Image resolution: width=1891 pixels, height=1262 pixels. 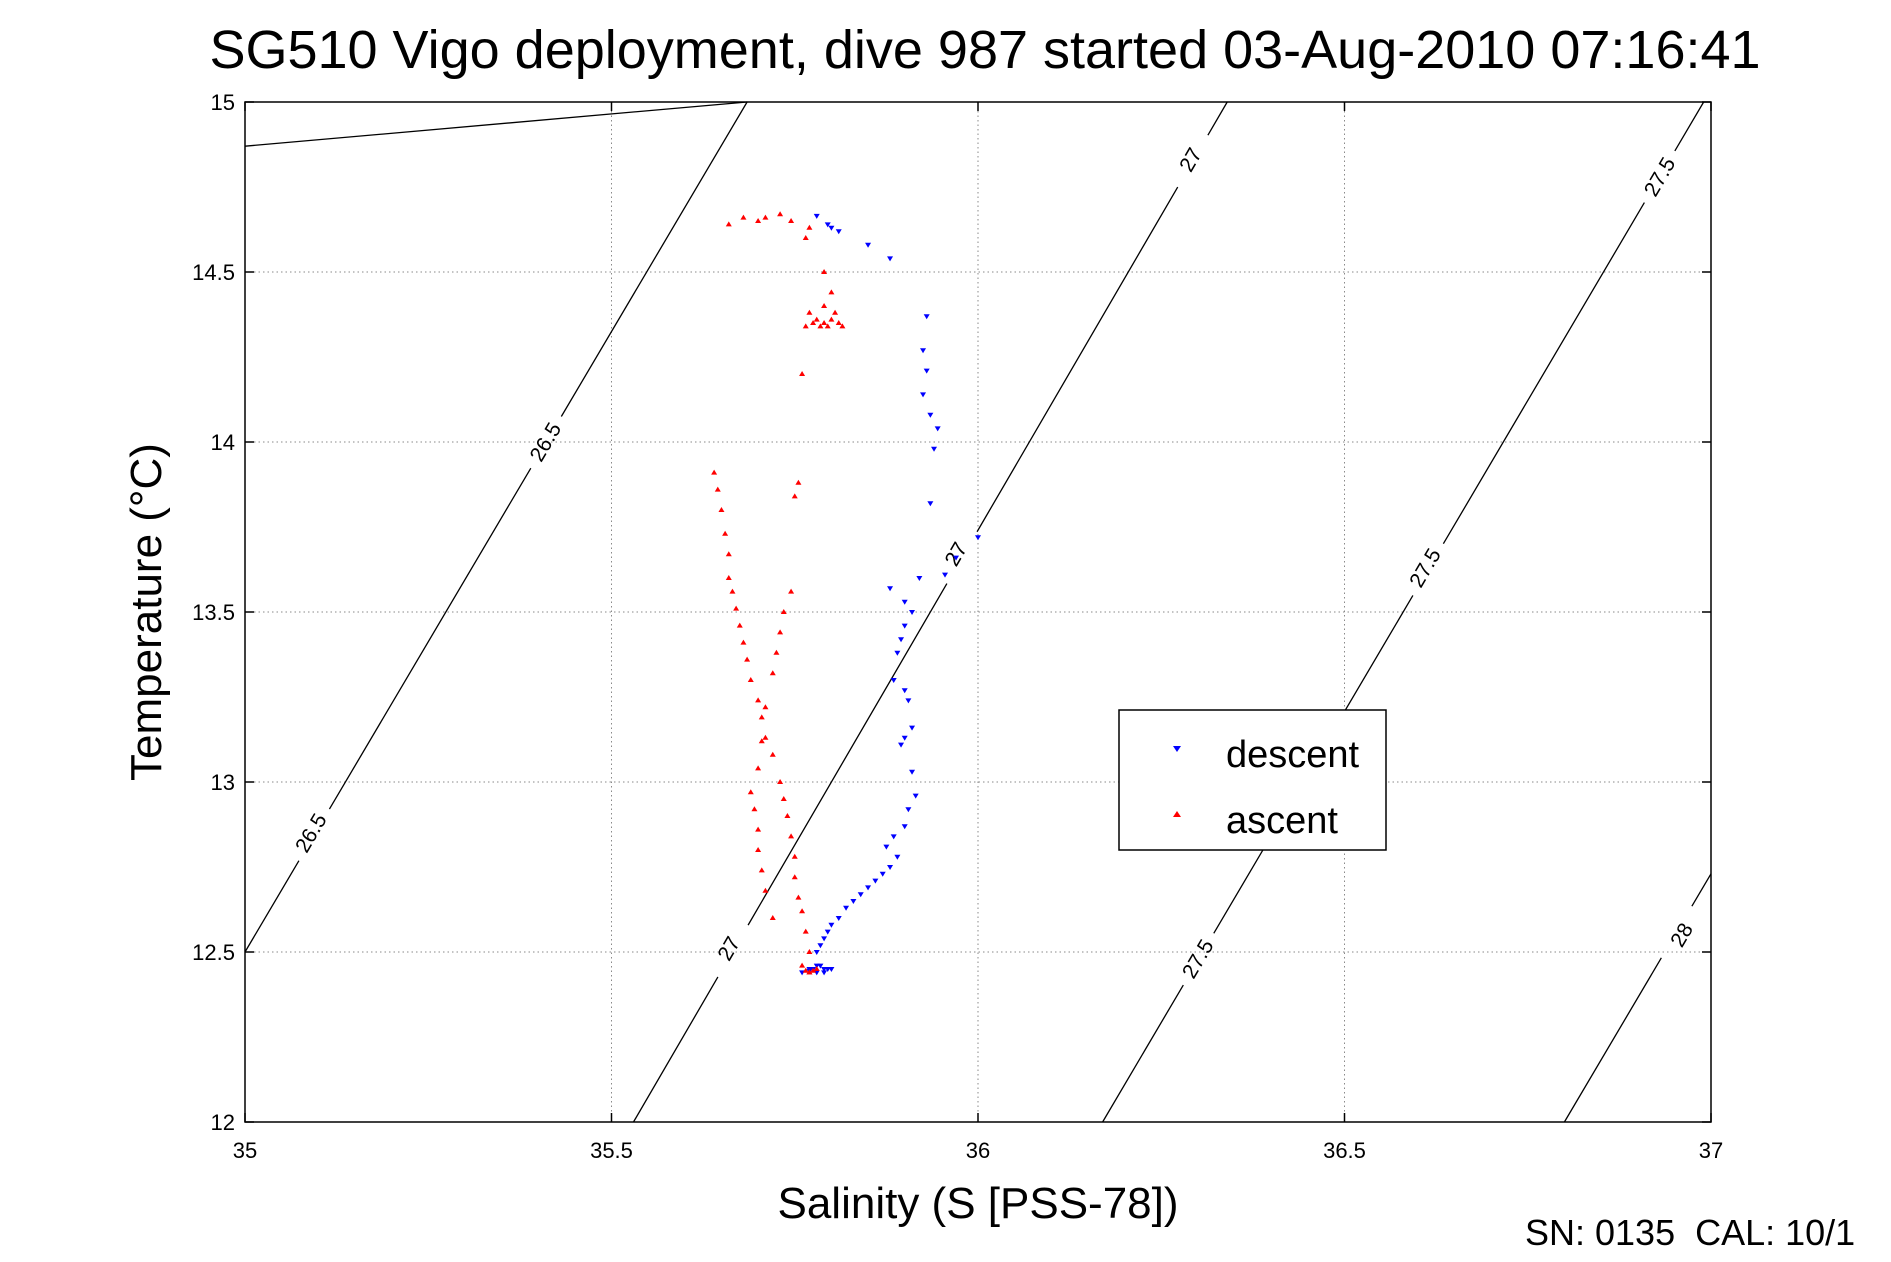 I want to click on y-tick-label: 15, so click(x=223, y=102).